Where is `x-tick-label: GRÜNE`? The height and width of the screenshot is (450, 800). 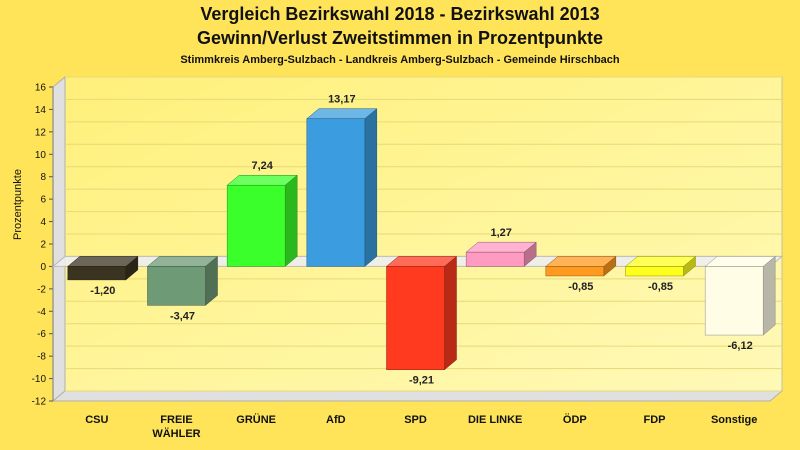
x-tick-label: GRÜNE is located at coordinates (256, 419).